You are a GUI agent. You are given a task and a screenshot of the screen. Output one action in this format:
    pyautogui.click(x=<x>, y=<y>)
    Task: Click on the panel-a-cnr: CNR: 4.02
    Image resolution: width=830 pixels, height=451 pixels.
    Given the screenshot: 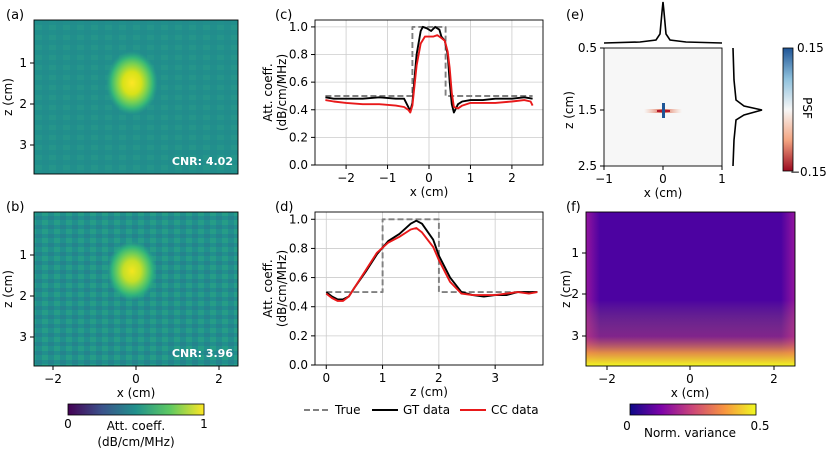 What is the action you would take?
    pyautogui.click(x=202, y=161)
    